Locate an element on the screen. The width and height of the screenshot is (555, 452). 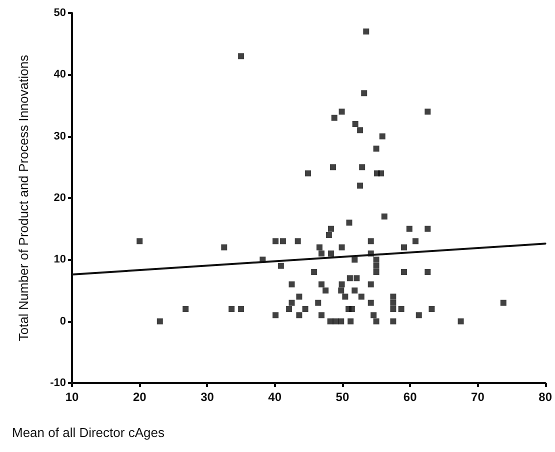
y-tick-label: 20 is located at coordinates (60, 198).